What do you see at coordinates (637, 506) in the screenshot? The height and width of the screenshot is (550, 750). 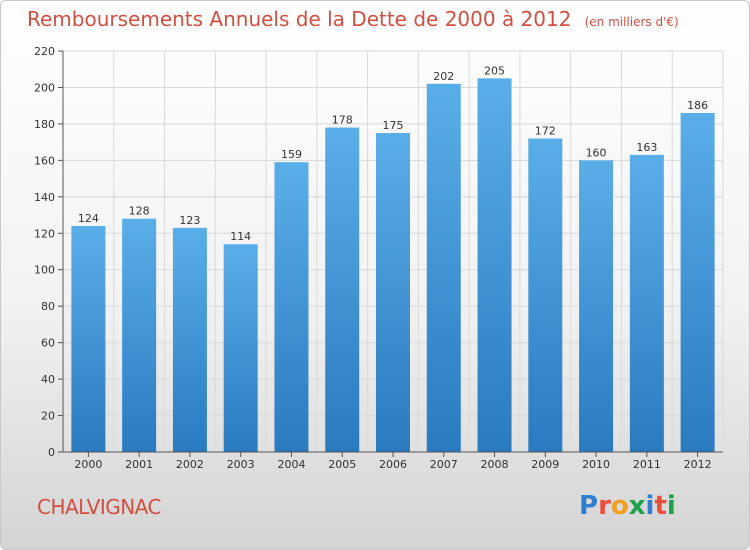 I see `logo-letter: x` at bounding box center [637, 506].